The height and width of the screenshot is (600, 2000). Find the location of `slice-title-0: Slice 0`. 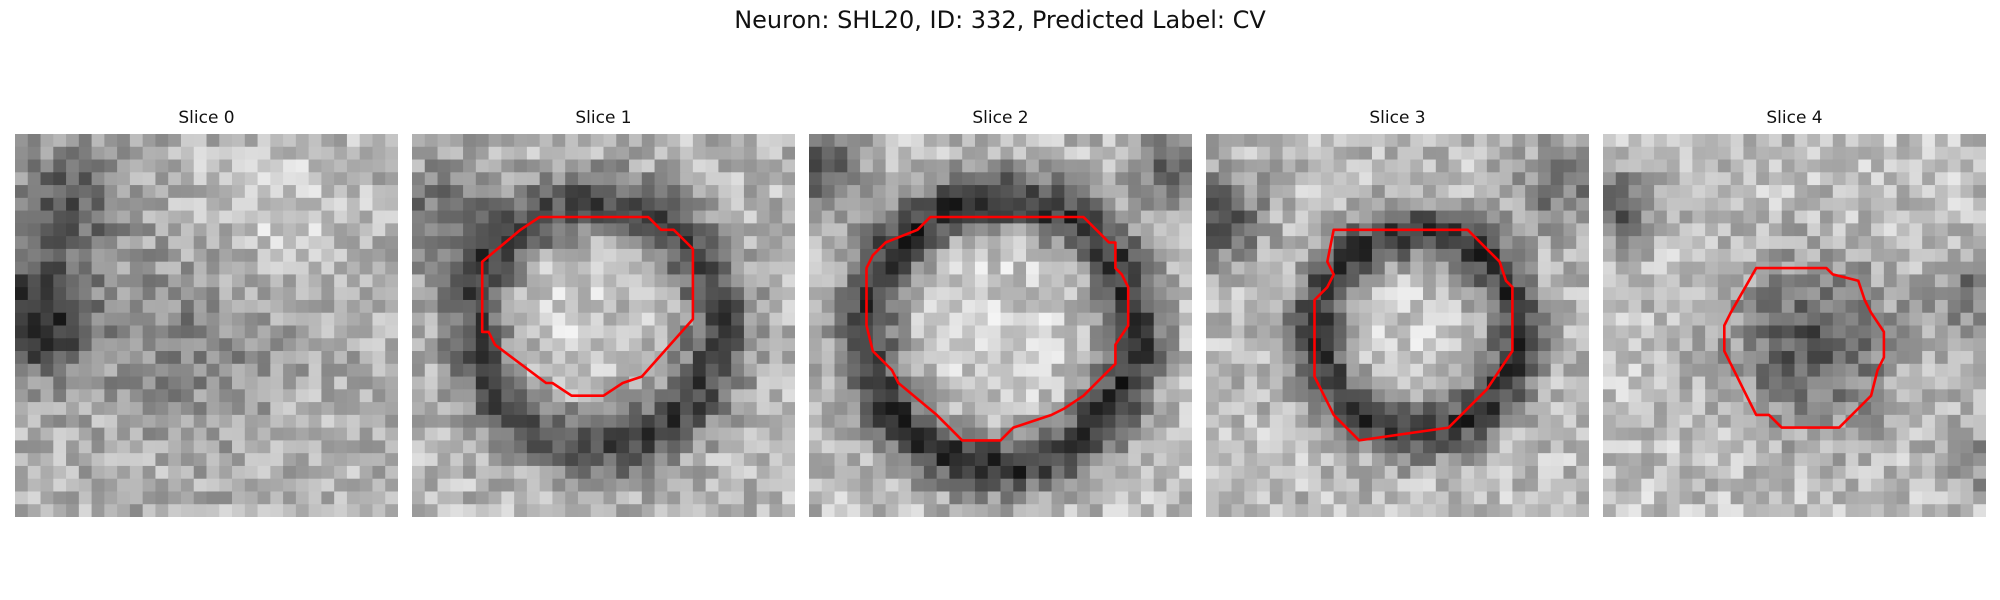

slice-title-0: Slice 0 is located at coordinates (206, 118).